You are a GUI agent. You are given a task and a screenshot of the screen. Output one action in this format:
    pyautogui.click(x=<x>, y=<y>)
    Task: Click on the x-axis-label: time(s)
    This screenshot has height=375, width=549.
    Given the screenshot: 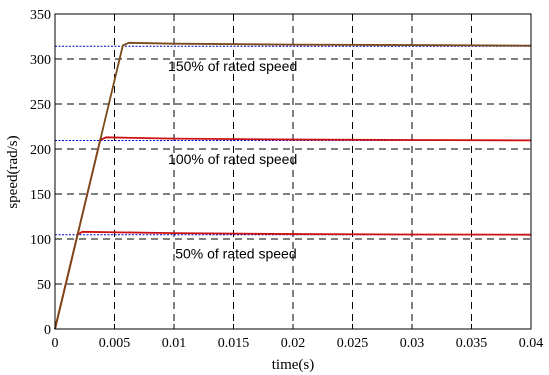 What is the action you would take?
    pyautogui.click(x=293, y=365)
    